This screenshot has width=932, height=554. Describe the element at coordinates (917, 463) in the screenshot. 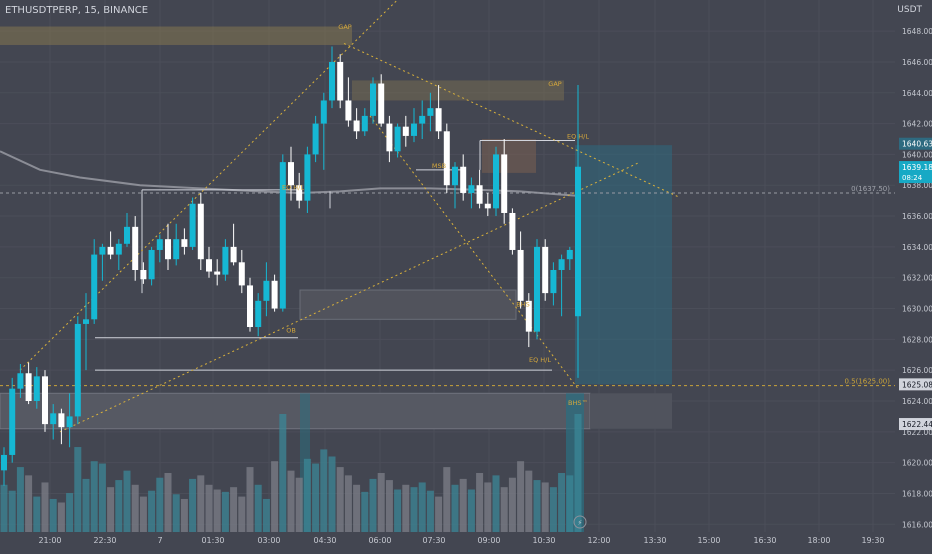

I see `y-tick-label: 1620.00` at that location.